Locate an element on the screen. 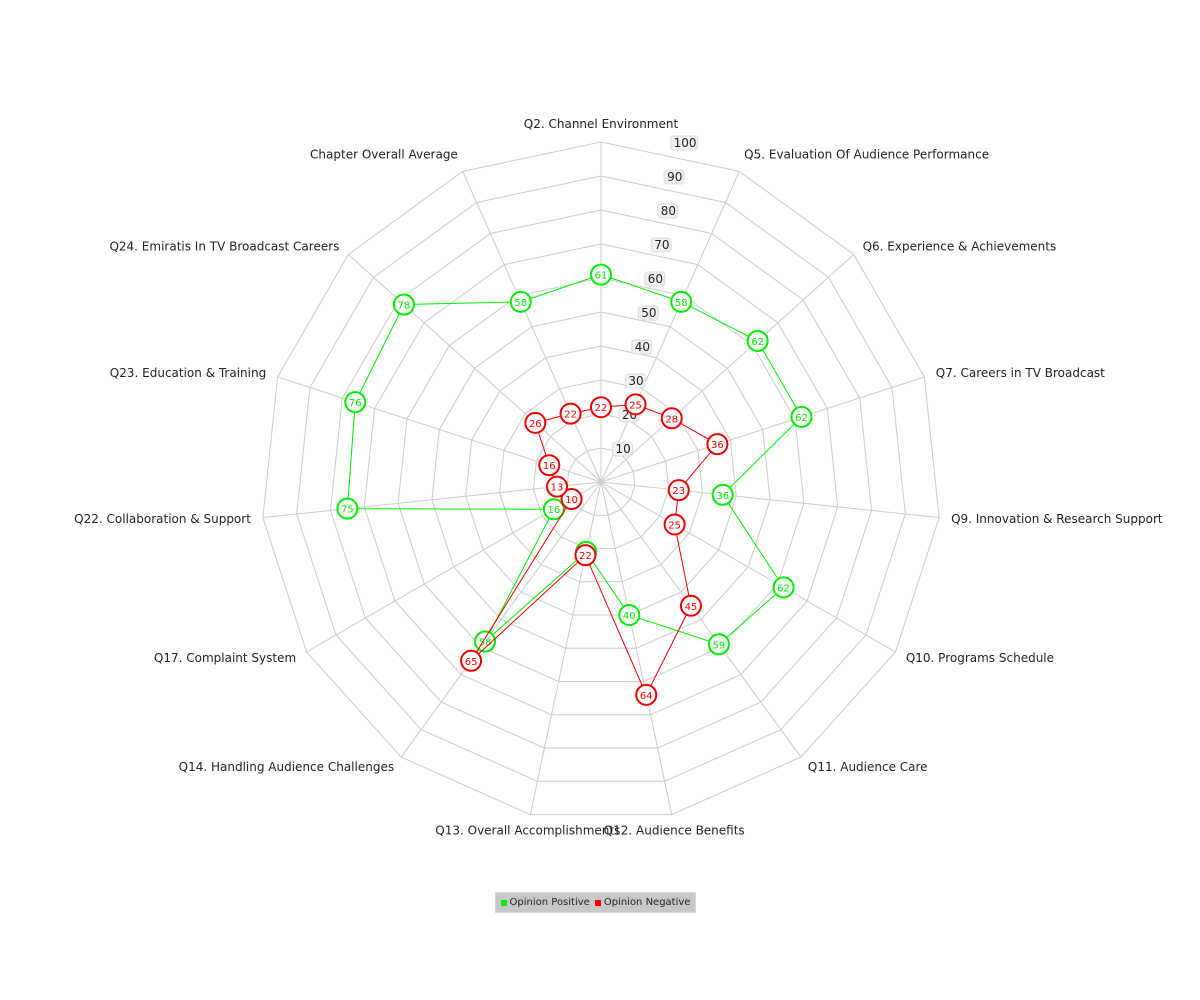 The width and height of the screenshot is (1200, 1000). data-point-negative: 36 is located at coordinates (717, 444).